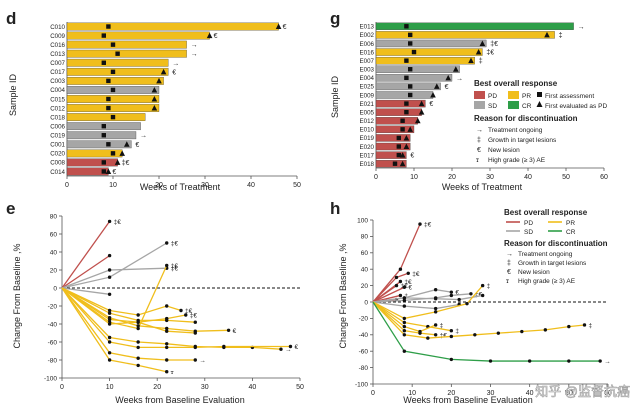 Image resolution: width=640 pixels, height=413 pixels. What do you see at coordinates (10, 208) in the screenshot?
I see `panel-letter-e: e` at bounding box center [10, 208].